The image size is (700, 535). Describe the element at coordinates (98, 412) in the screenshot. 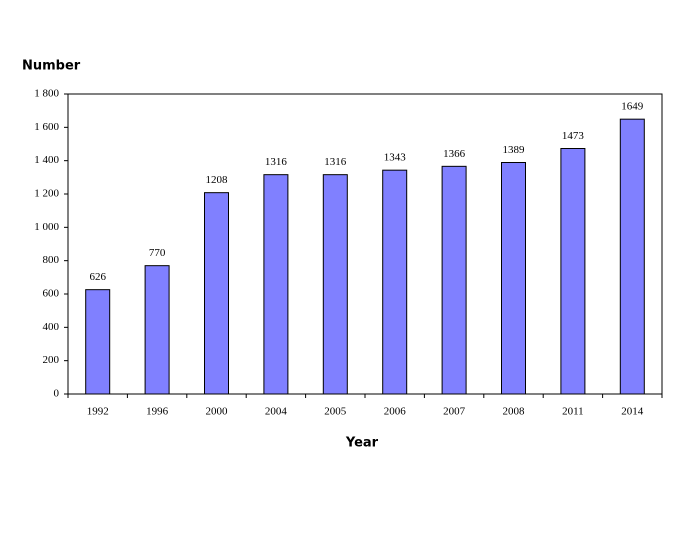

I see `x-tick-label: 1992` at that location.